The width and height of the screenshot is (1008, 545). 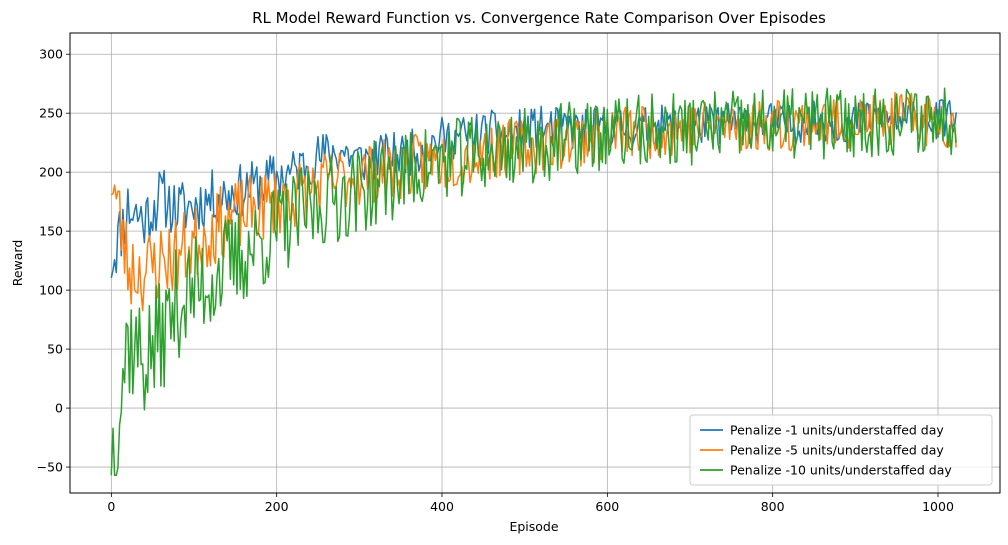 I want to click on x-tick-label: 600, so click(x=607, y=506).